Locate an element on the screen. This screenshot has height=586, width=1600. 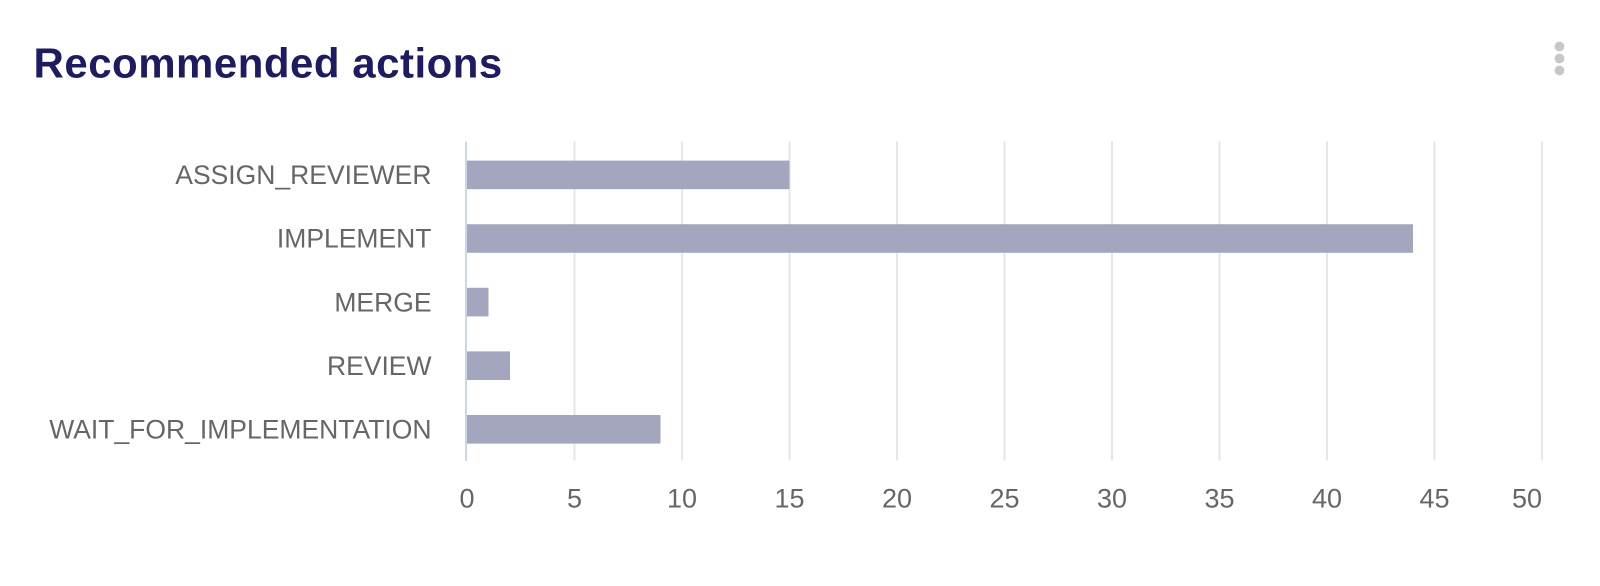
svg-text: WAIT_FOR_IMPLEMENTATION is located at coordinates (240, 430).